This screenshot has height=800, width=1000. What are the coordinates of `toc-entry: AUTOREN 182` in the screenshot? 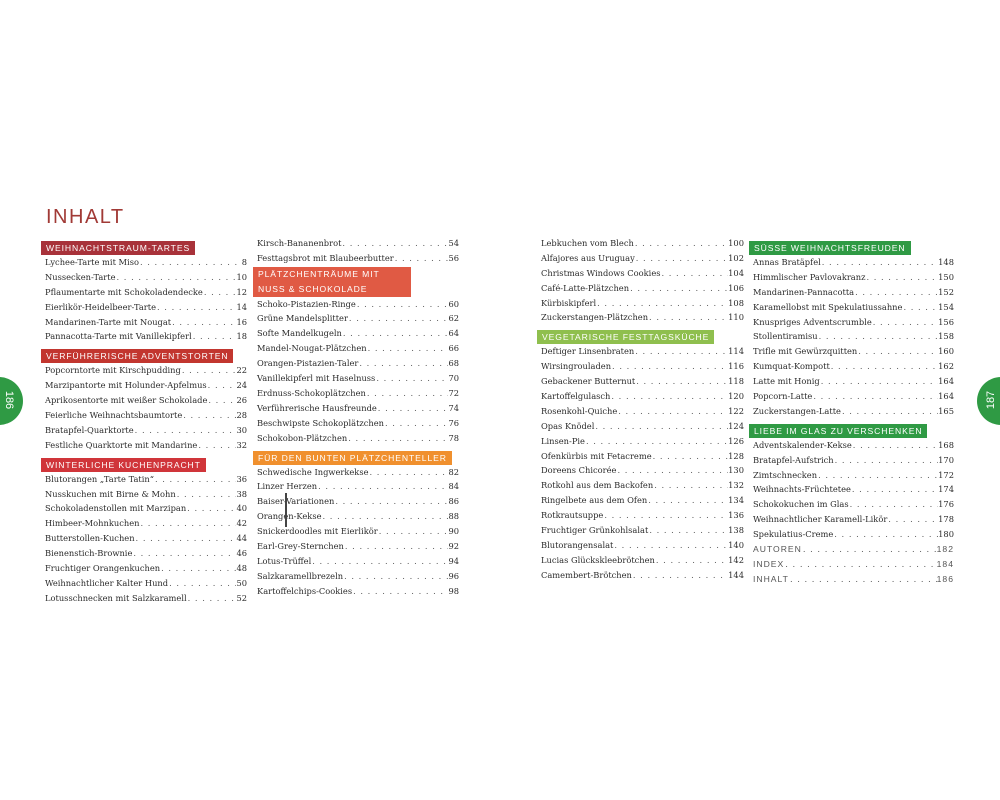 It's located at (853, 549).